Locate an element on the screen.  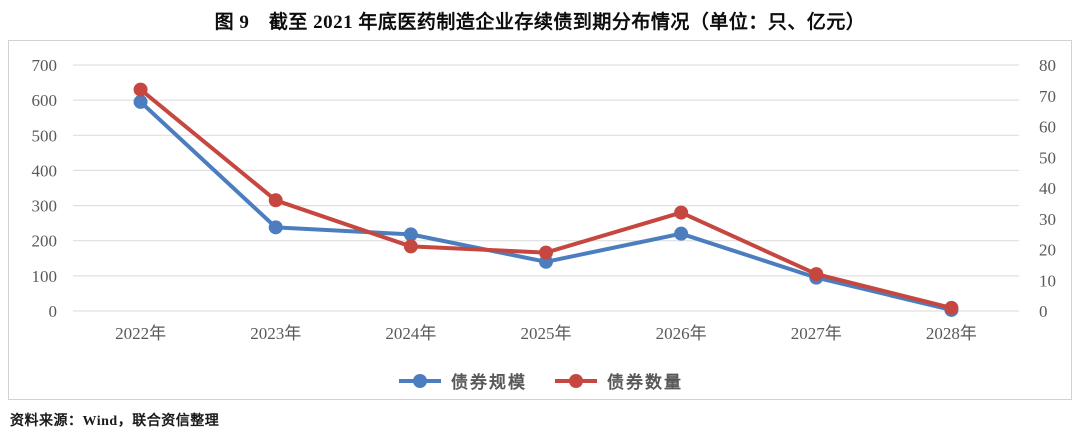
svg-text: 700 is located at coordinates (45, 65).